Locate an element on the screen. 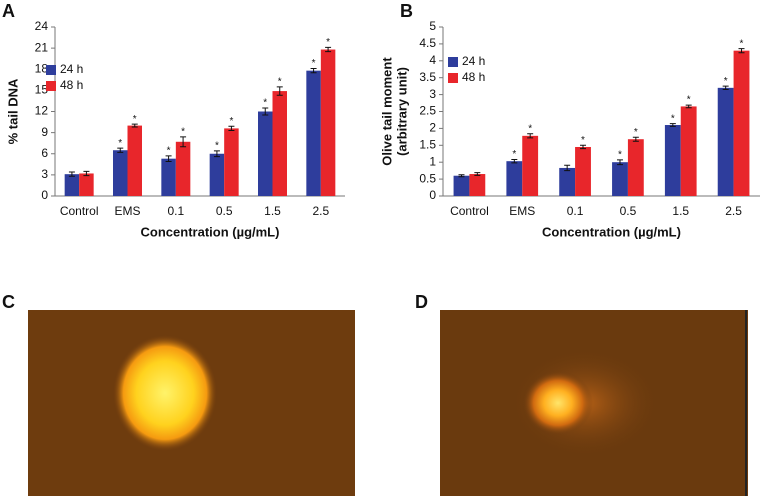 The width and height of the screenshot is (762, 496). y-tick-label: 1 is located at coordinates (432, 161).